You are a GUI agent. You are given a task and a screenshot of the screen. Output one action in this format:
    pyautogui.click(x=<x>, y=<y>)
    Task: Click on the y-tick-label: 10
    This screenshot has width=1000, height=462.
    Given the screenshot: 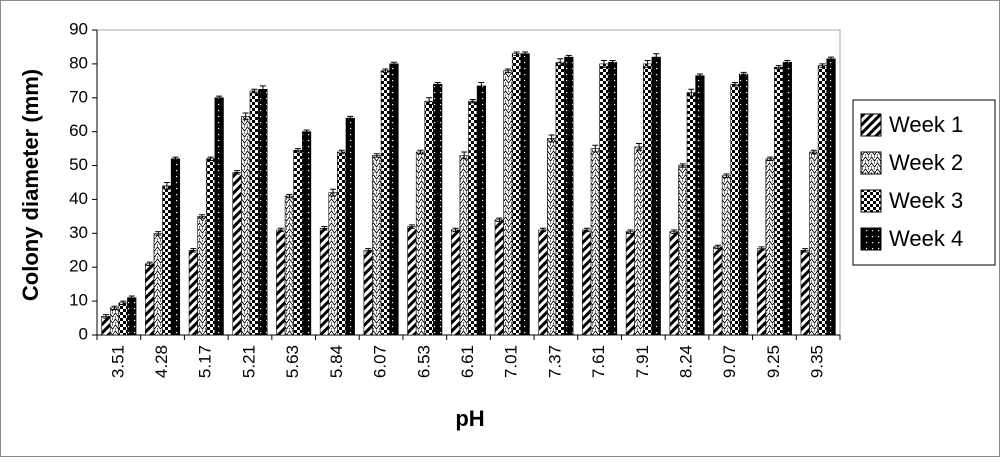 What is the action you would take?
    pyautogui.click(x=78, y=300)
    